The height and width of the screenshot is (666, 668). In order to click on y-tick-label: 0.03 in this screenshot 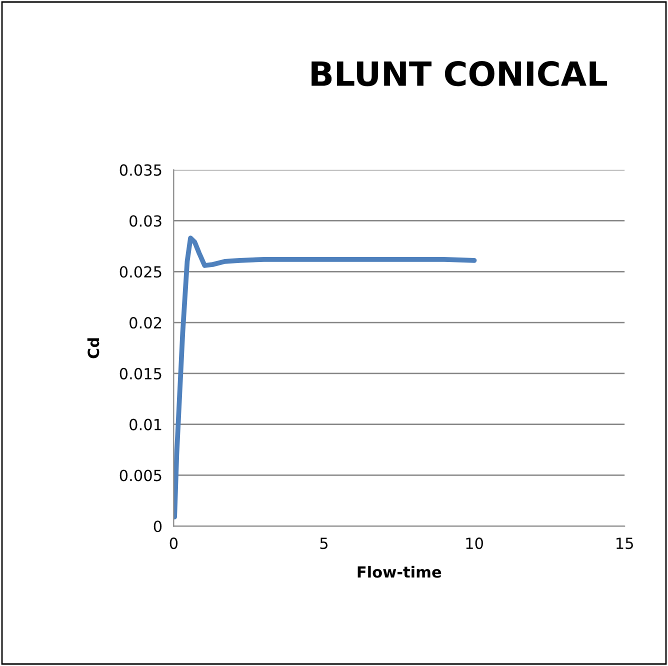, I will do `click(146, 221)`.